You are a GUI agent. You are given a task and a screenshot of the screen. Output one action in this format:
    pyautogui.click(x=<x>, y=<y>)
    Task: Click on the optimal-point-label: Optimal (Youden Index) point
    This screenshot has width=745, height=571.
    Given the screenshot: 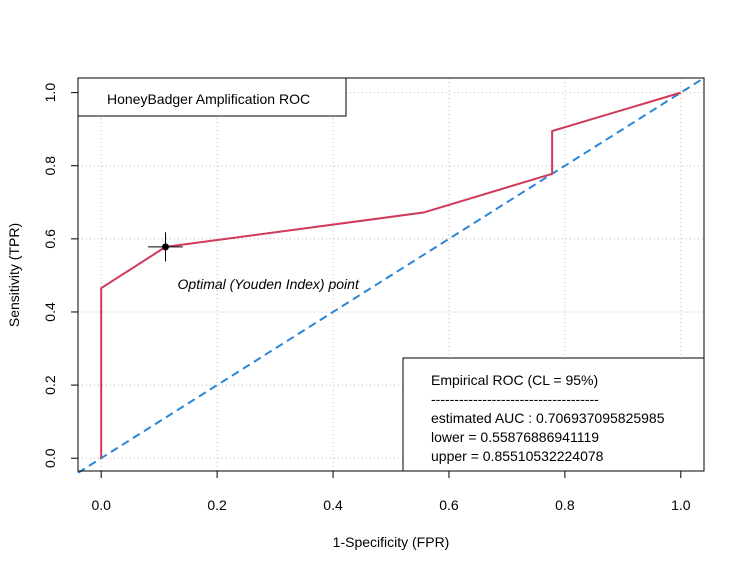 What is the action you would take?
    pyautogui.click(x=269, y=284)
    